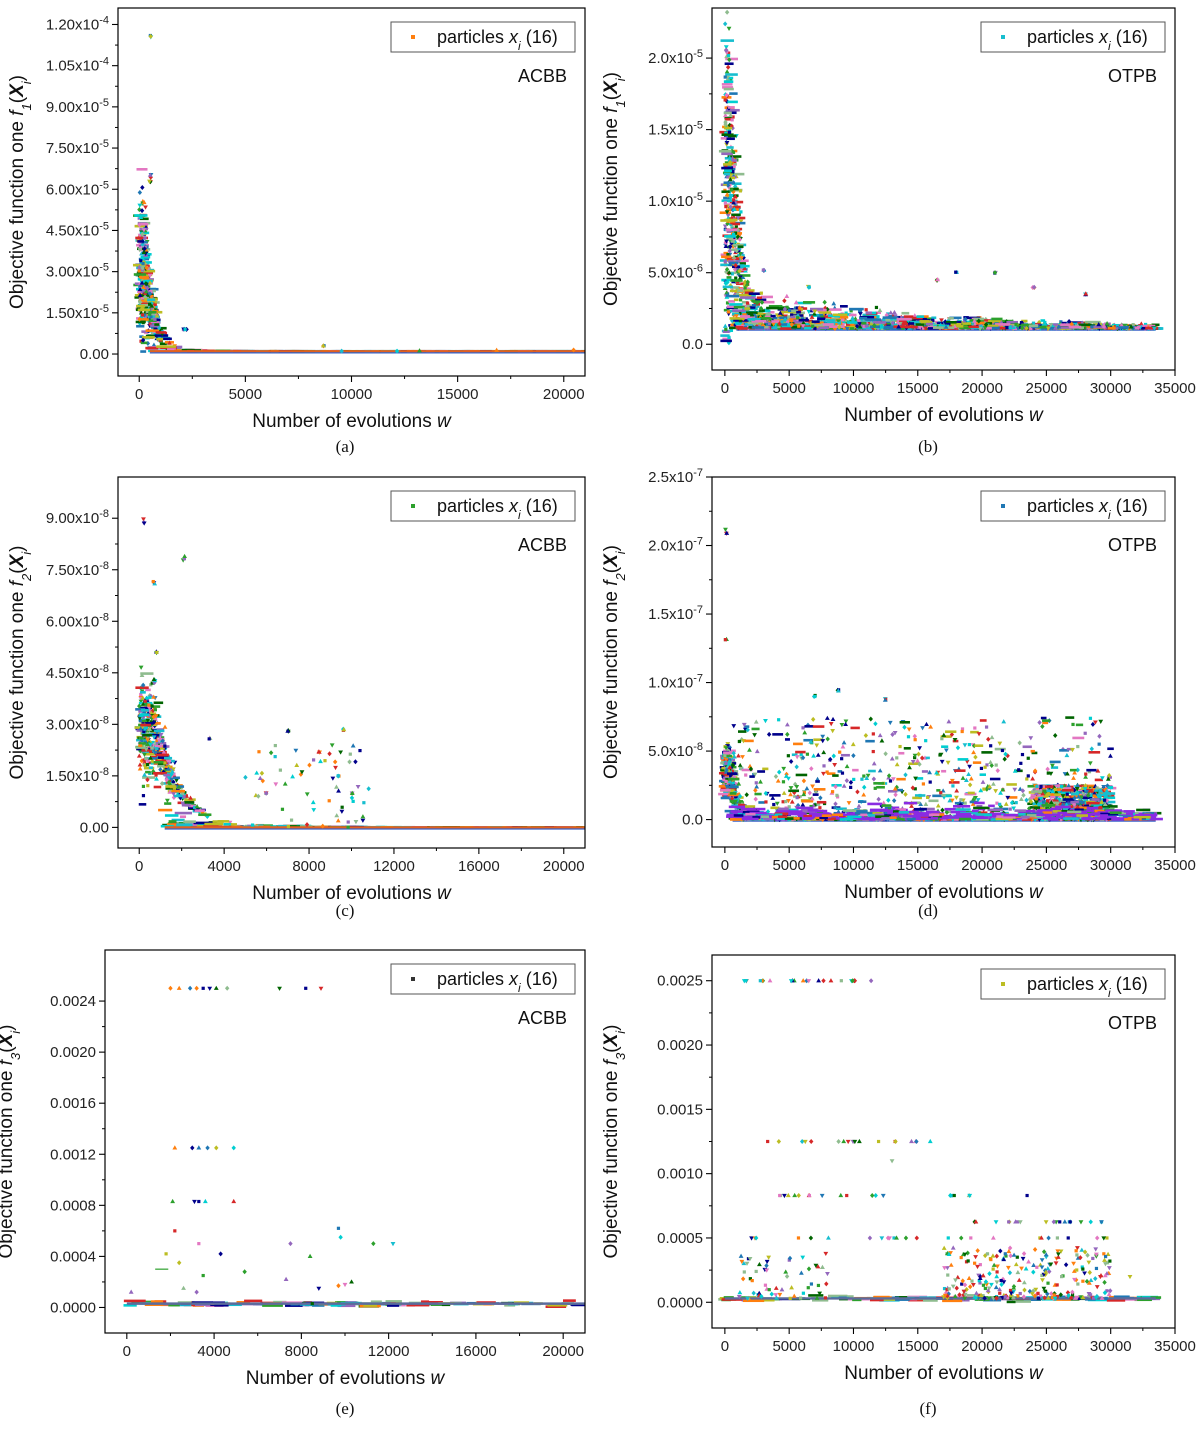 Image resolution: width=1200 pixels, height=1429 pixels. What do you see at coordinates (1175, 388) in the screenshot?
I see `x-tick-label: 35000` at bounding box center [1175, 388].